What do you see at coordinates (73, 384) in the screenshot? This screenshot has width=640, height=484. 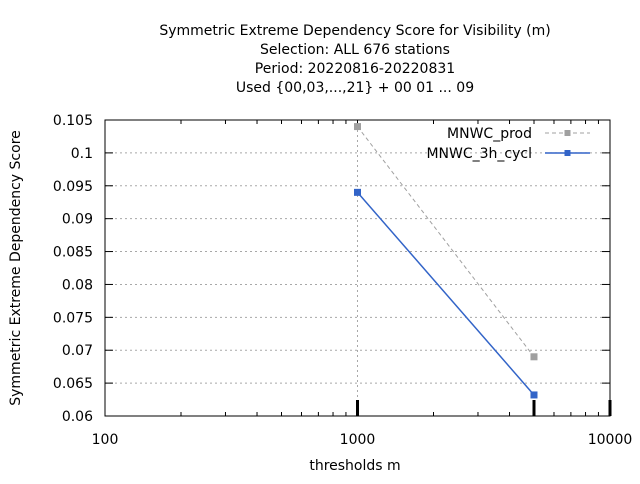 I see `y-tick-label: 0.065` at bounding box center [73, 384].